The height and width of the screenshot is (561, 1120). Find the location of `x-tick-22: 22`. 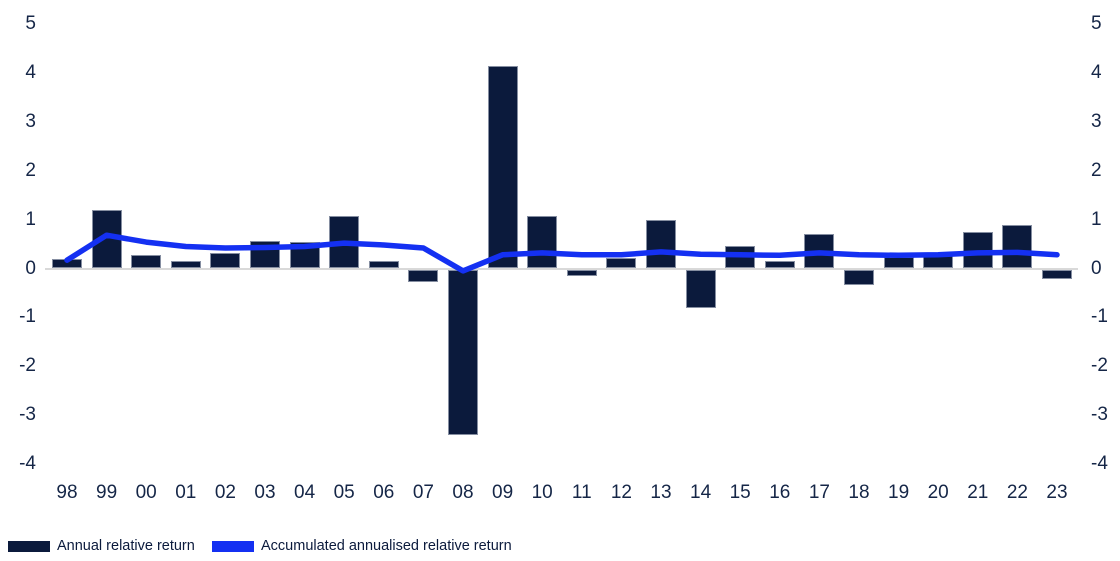

x-tick-22: 22 is located at coordinates (1017, 492).